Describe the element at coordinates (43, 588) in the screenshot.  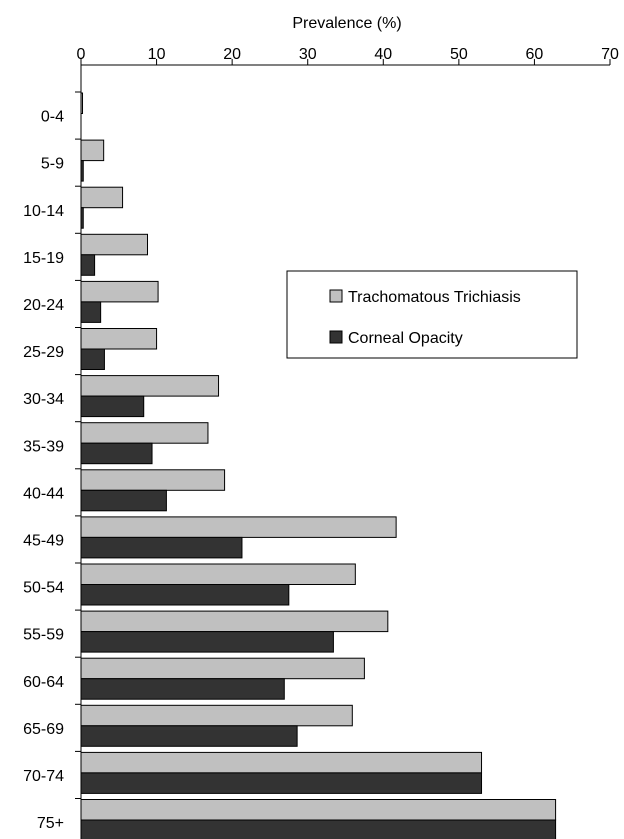
I see `y-category-label: 50-54` at that location.